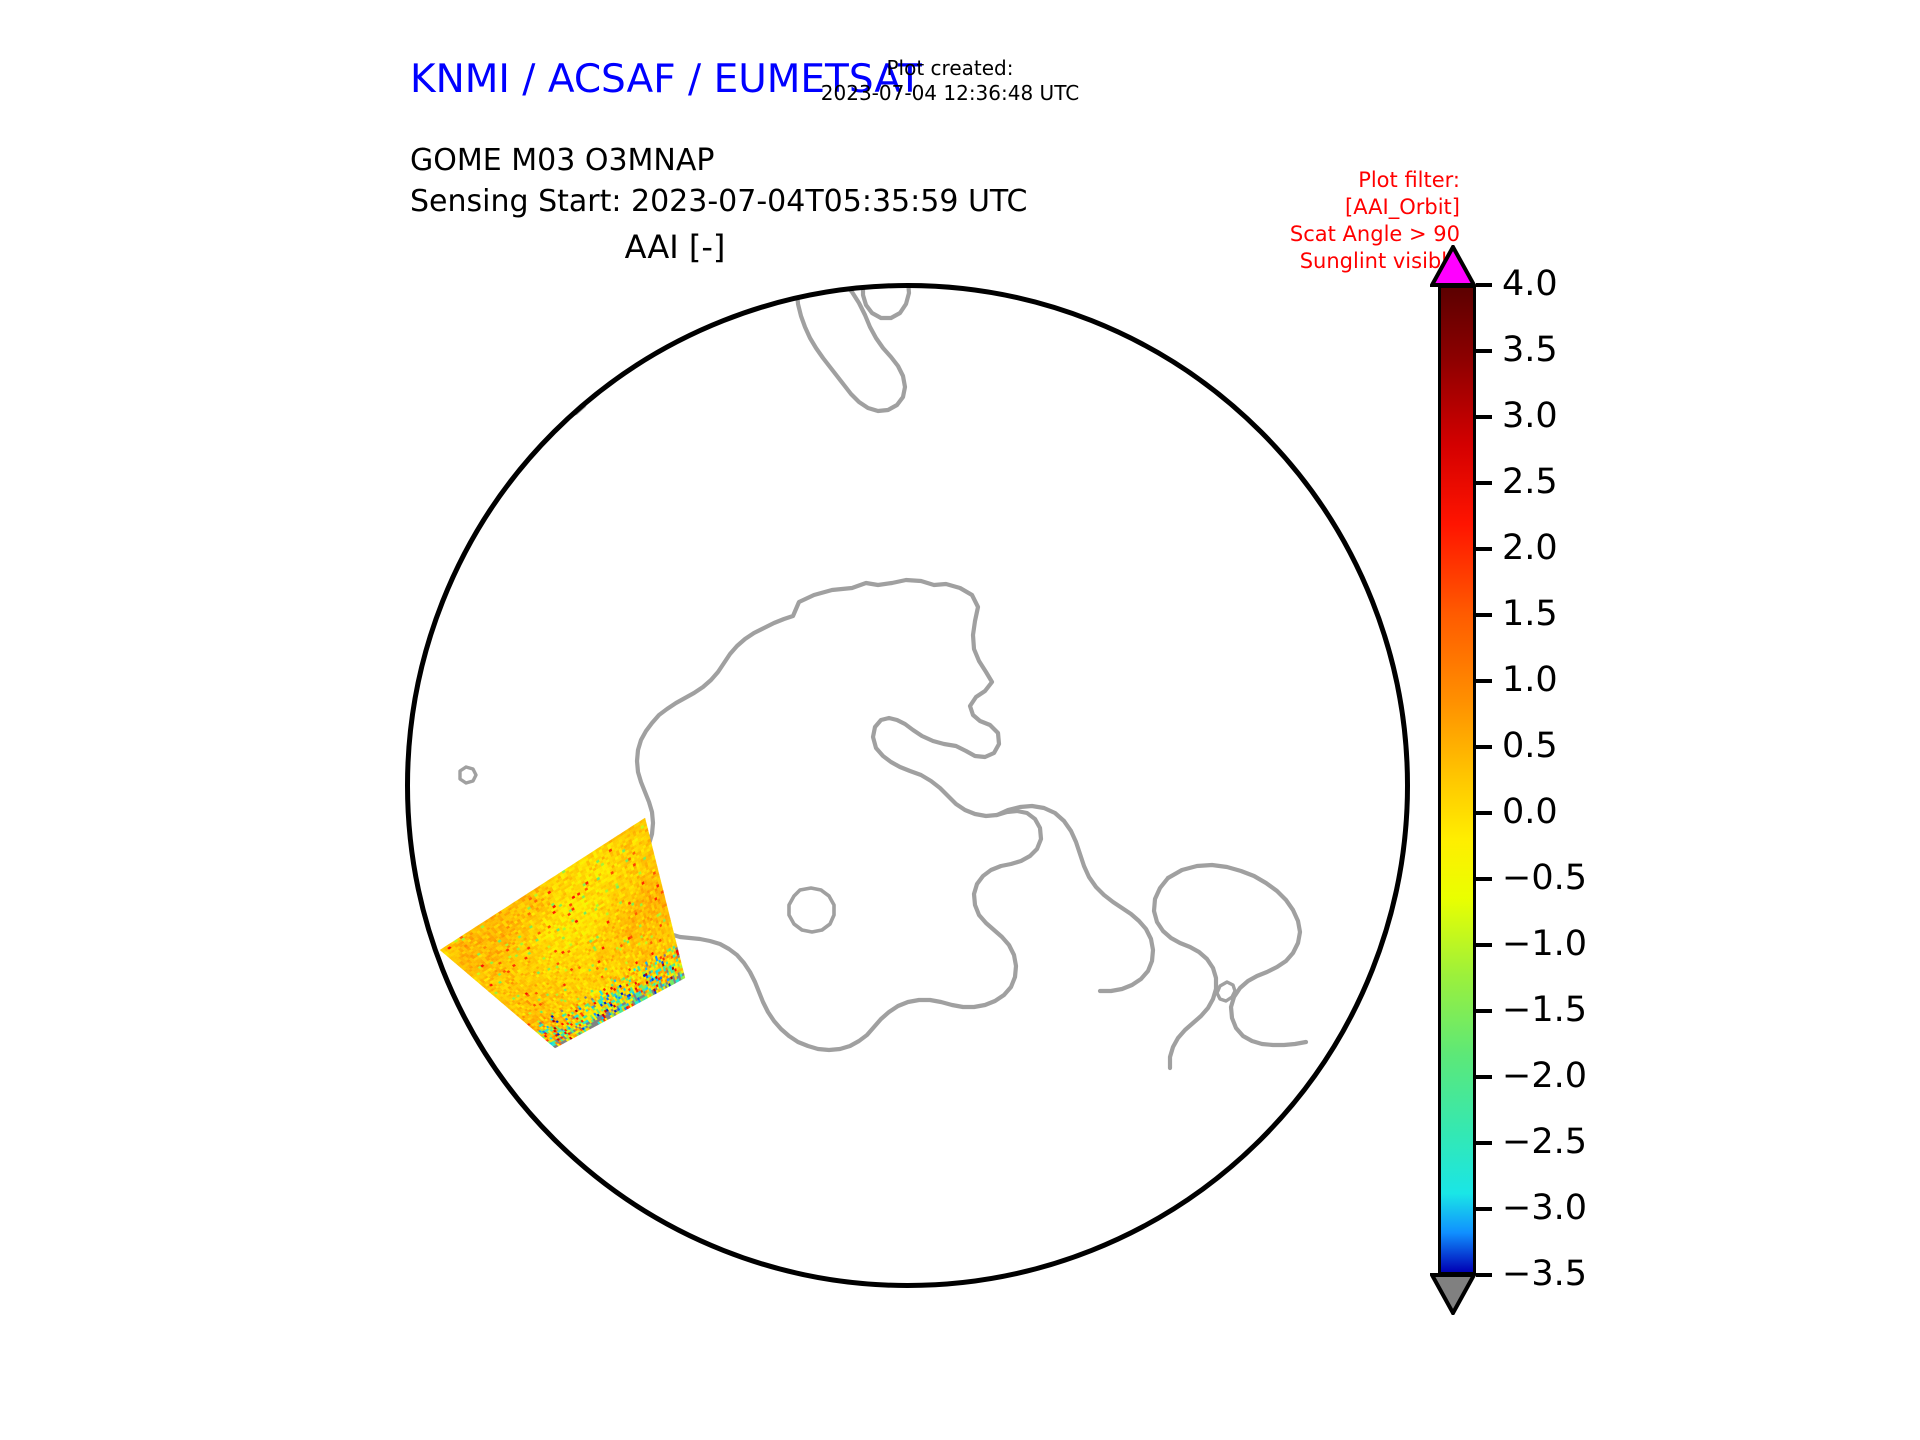 Image resolution: width=1920 pixels, height=1440 pixels. I want to click on colorbar-tick-label: 1.0, so click(1530, 680).